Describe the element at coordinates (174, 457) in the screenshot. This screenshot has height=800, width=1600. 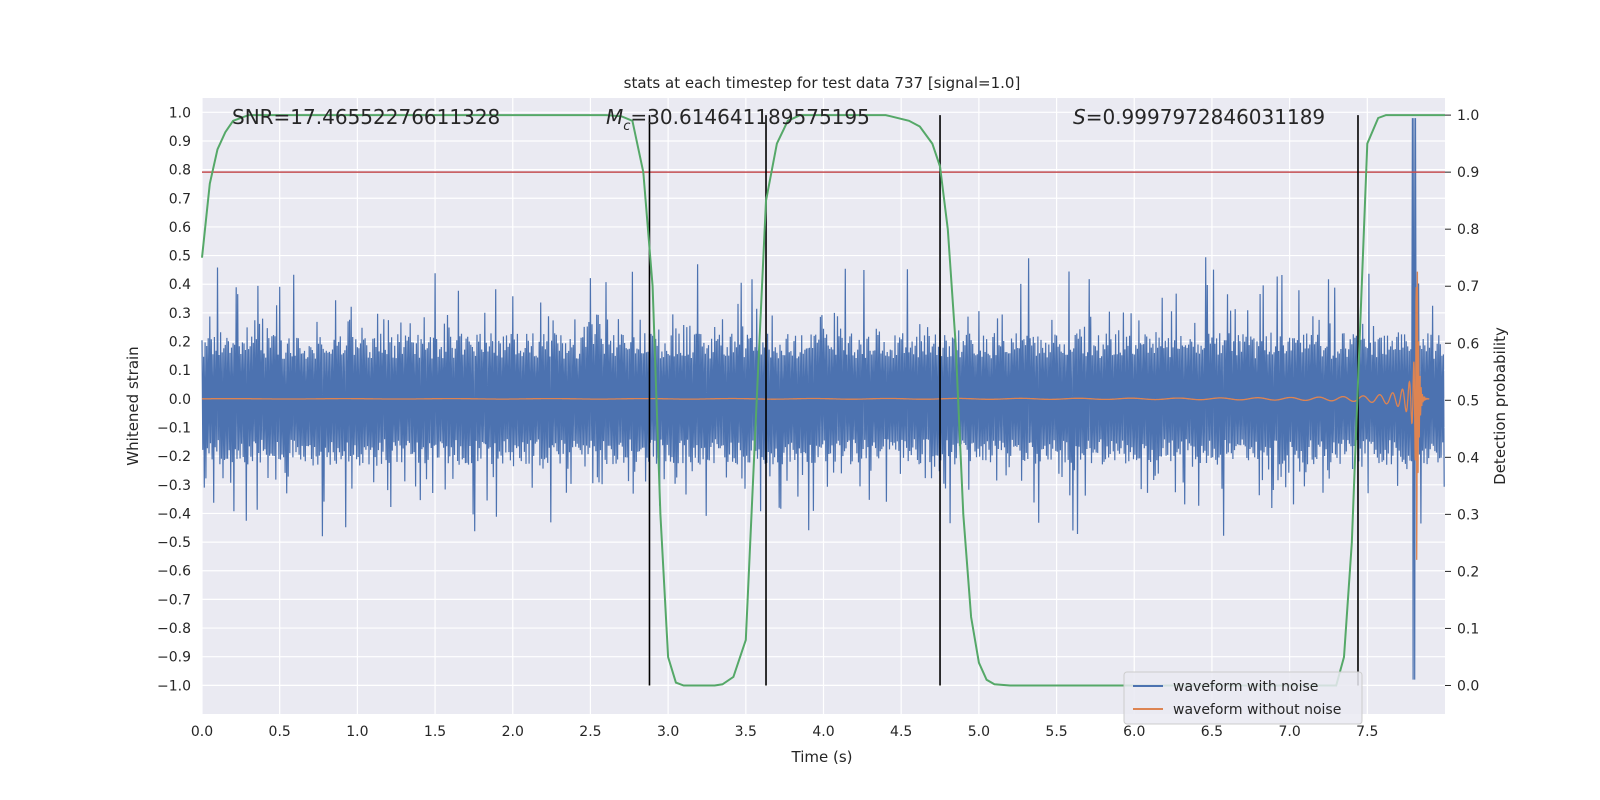
I see `y-tick-label: −0.2` at that location.